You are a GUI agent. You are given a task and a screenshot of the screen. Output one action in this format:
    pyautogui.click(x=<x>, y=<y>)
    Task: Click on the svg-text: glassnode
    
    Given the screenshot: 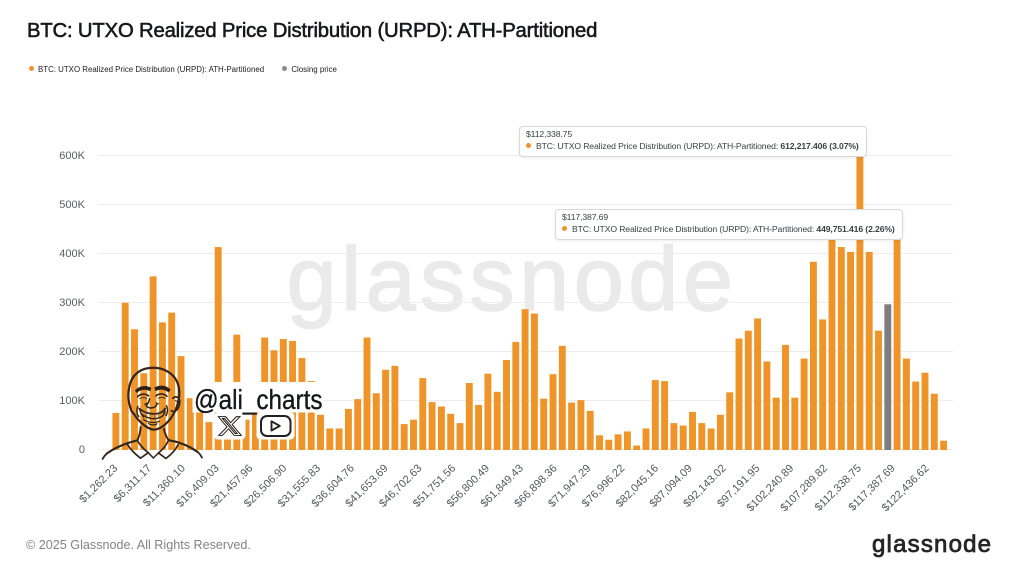 What is the action you would take?
    pyautogui.click(x=512, y=280)
    